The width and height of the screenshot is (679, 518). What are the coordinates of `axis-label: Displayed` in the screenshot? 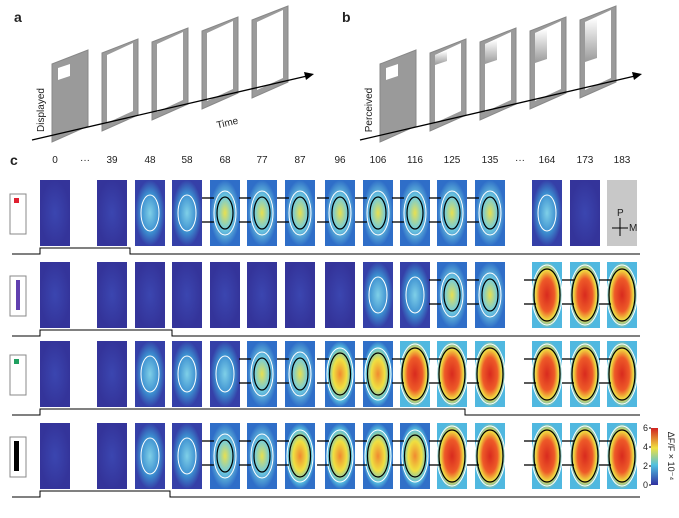 It's located at (41, 110).